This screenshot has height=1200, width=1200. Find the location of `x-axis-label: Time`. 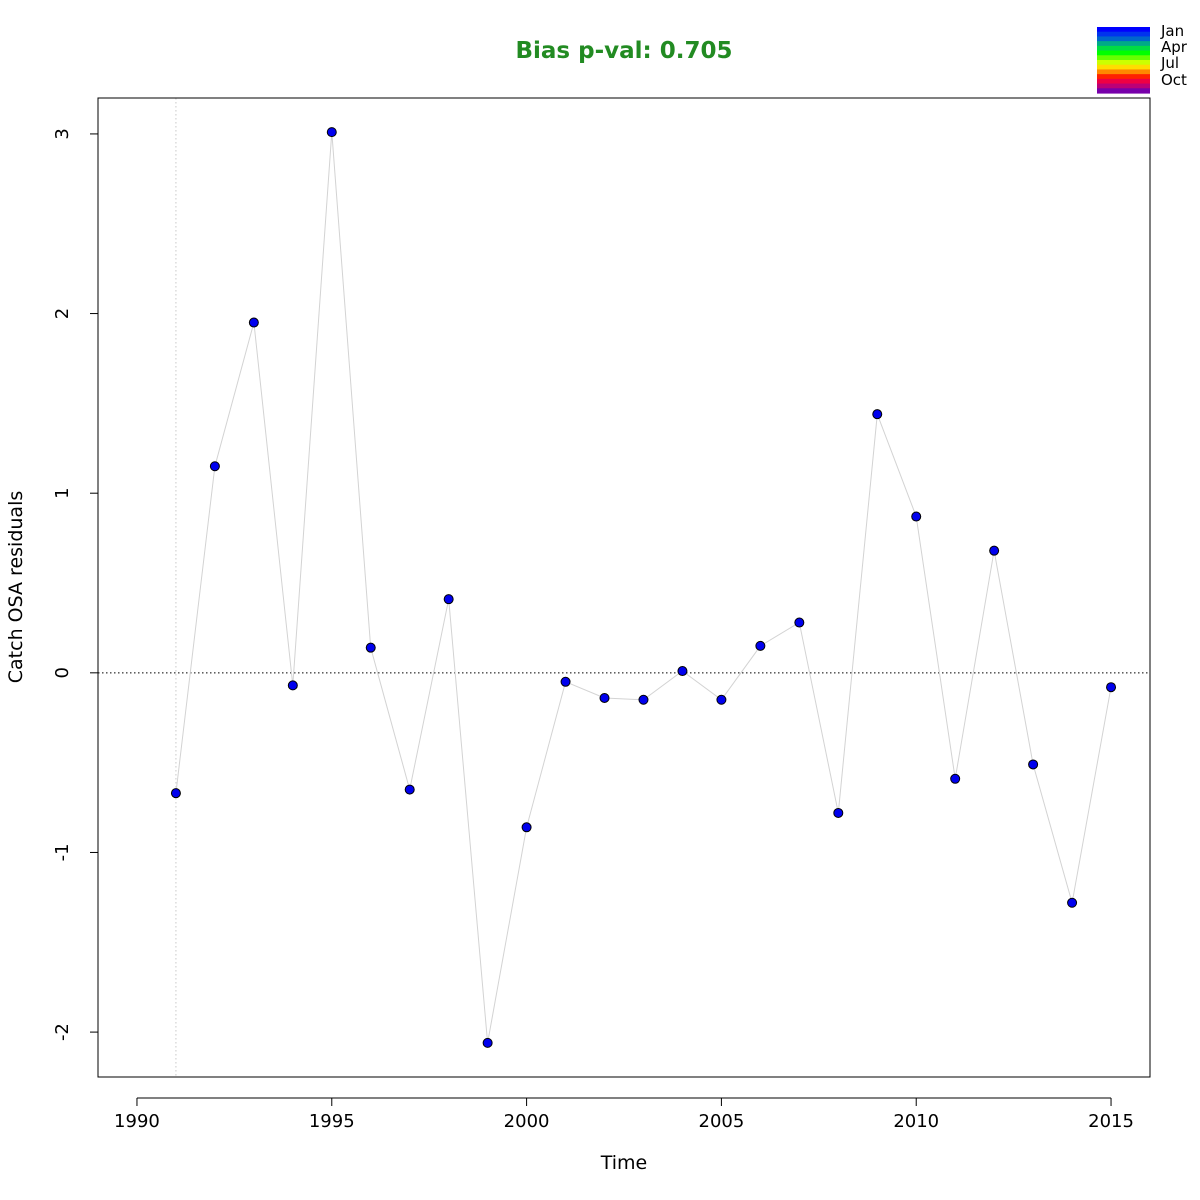

x-axis-label: Time is located at coordinates (624, 1163).